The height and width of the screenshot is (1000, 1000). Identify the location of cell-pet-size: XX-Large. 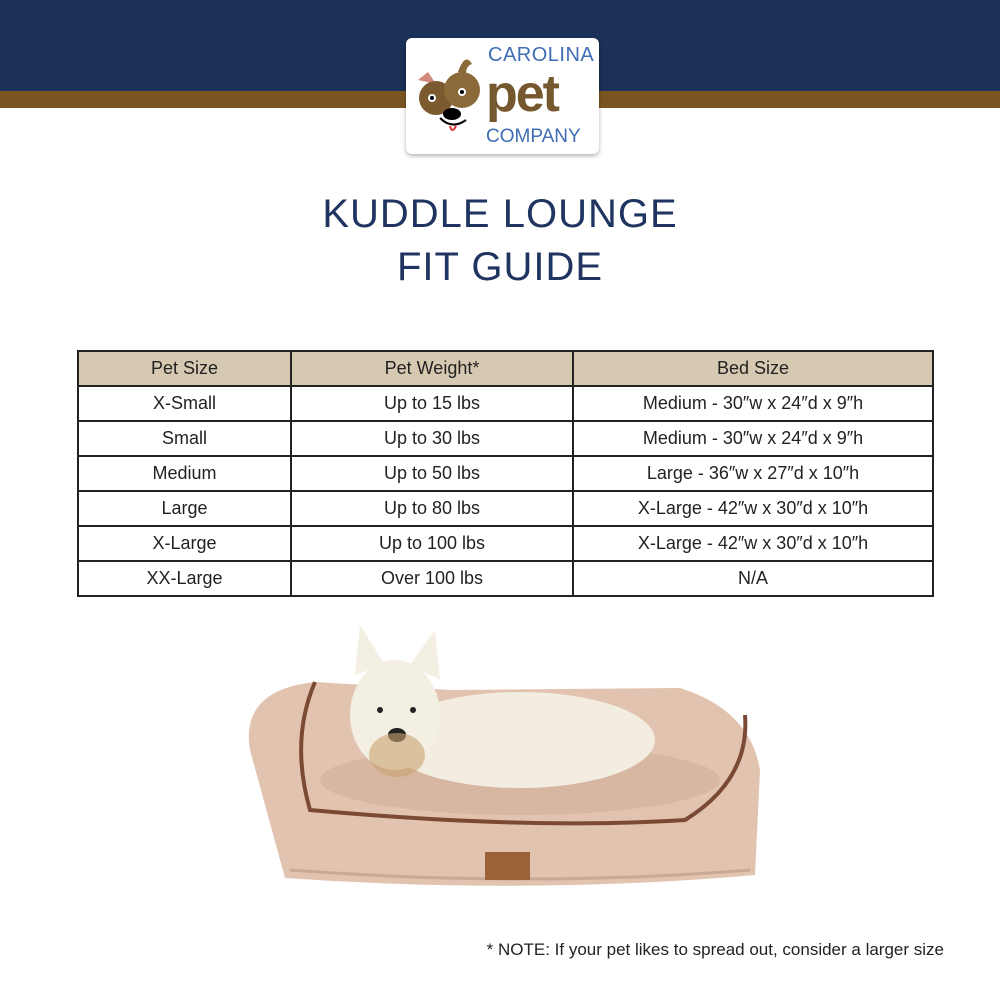
(184, 578).